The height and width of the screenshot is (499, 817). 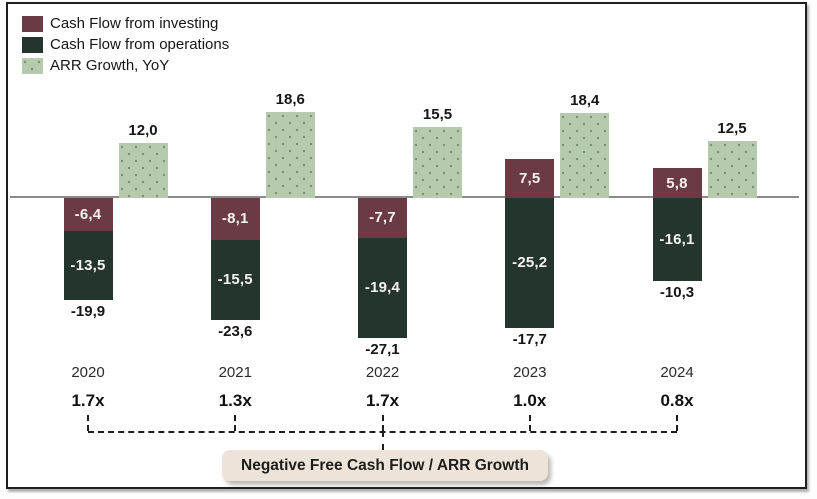 I want to click on bar-operations-2023: -25,2, so click(x=530, y=263).